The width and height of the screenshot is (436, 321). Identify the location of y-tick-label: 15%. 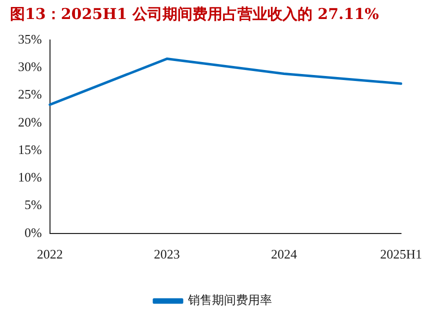
(30, 149).